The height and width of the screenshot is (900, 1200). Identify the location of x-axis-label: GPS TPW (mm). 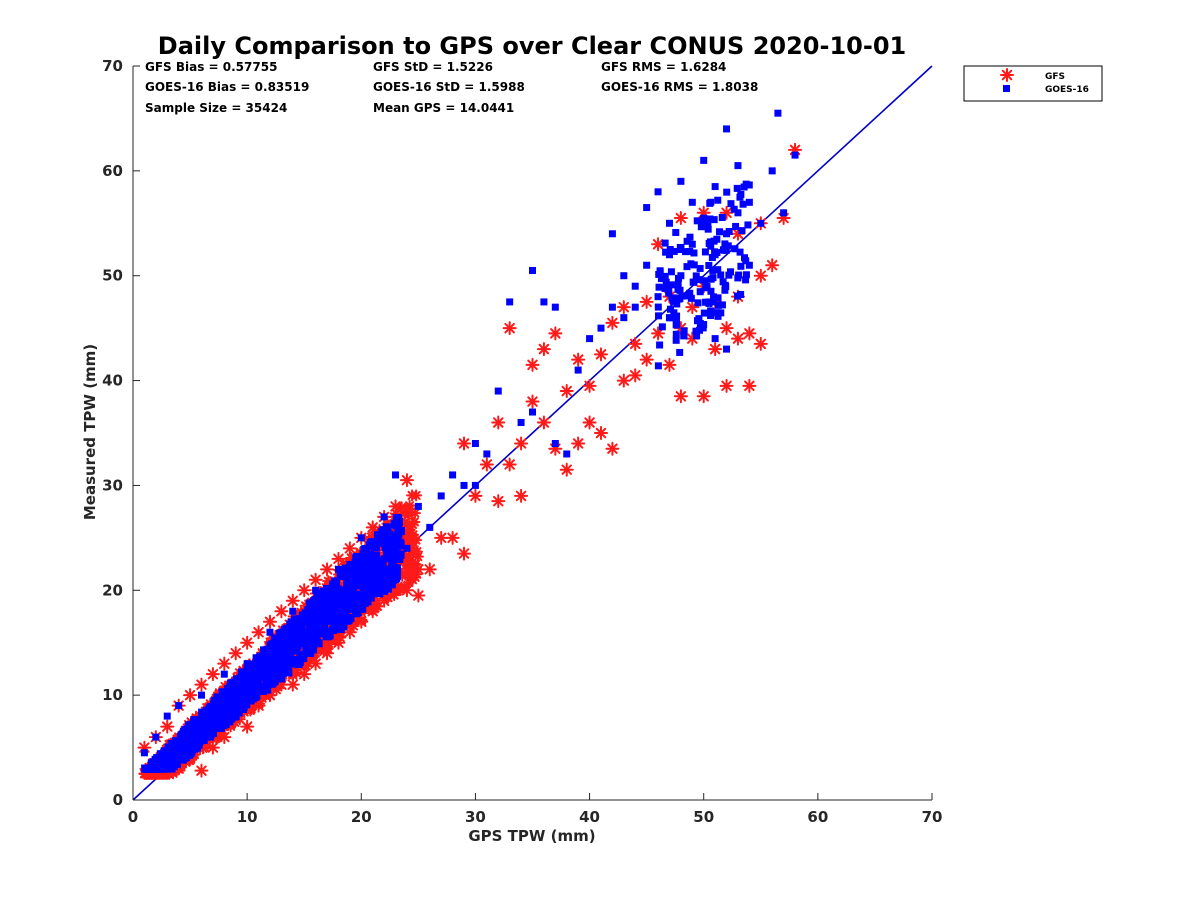
(531, 836).